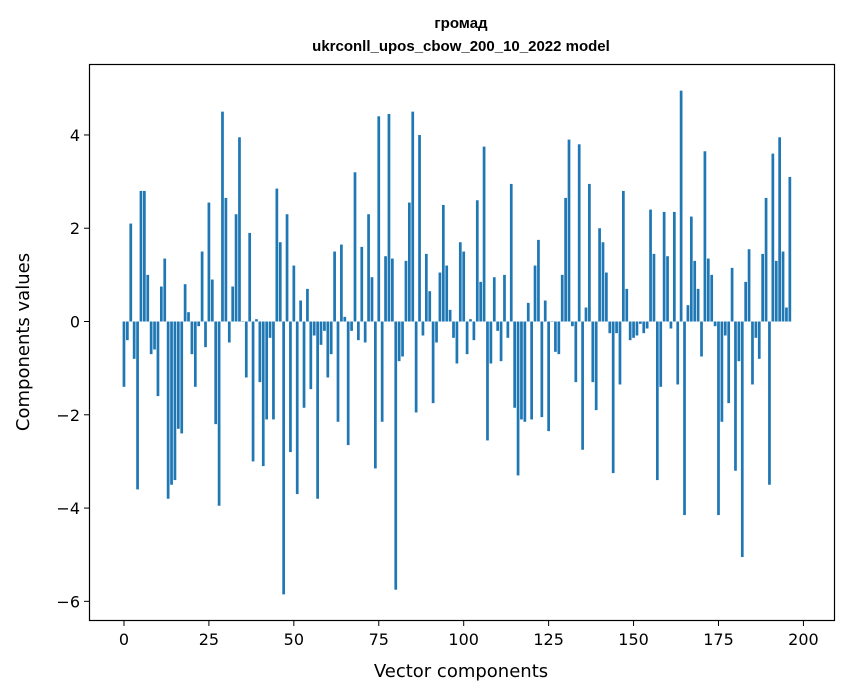 This screenshot has width=847, height=696. What do you see at coordinates (461, 23) in the screenshot?
I see `chart-title: громад` at bounding box center [461, 23].